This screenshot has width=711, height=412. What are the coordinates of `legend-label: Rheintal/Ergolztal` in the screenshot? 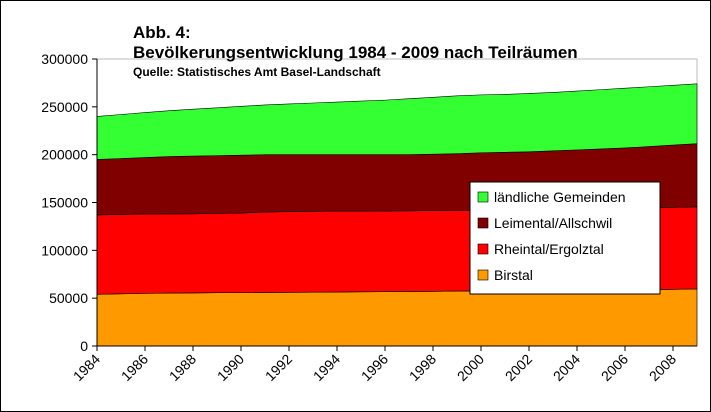 It's located at (549, 249).